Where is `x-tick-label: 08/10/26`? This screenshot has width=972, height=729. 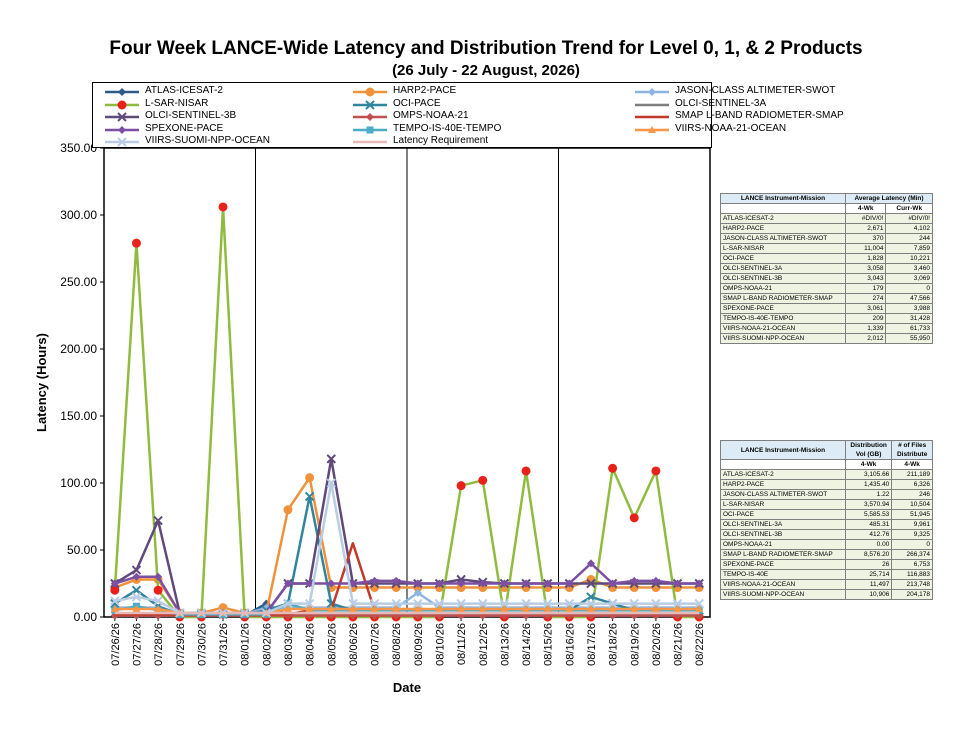
x-tick-label: 08/10/26 is located at coordinates (440, 644).